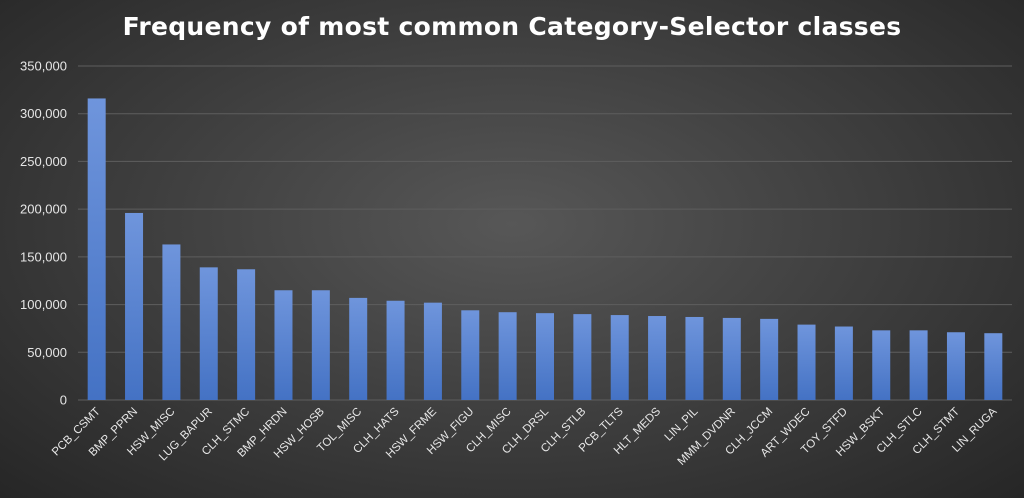 This screenshot has height=498, width=1024. Describe the element at coordinates (96, 249) in the screenshot. I see `bar-pcb-csmt` at that location.